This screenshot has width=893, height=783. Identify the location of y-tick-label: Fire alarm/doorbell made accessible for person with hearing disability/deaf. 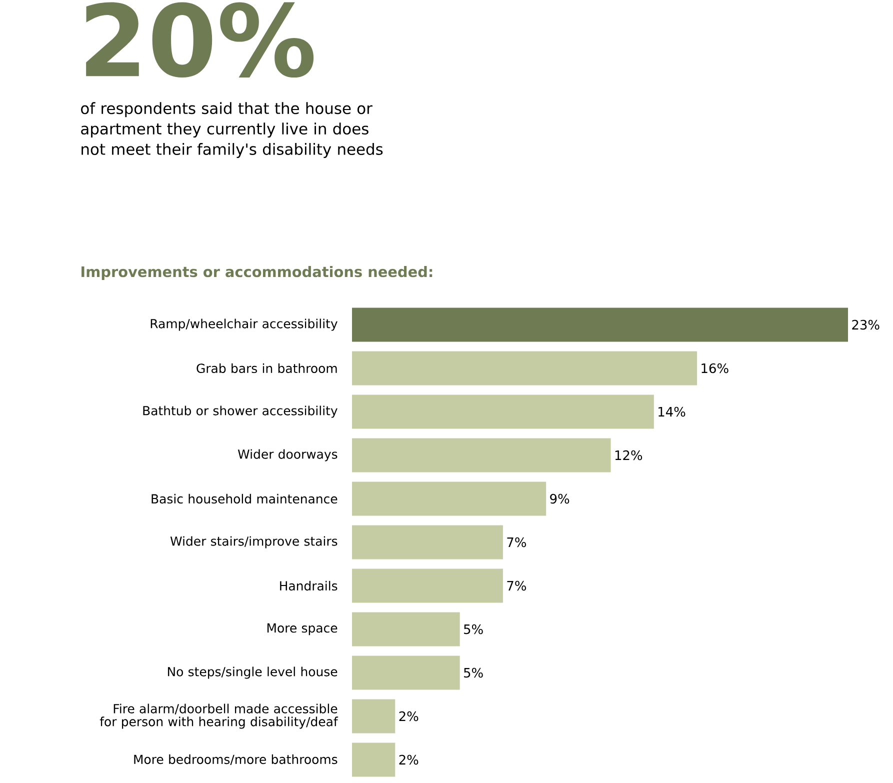
(219, 716).